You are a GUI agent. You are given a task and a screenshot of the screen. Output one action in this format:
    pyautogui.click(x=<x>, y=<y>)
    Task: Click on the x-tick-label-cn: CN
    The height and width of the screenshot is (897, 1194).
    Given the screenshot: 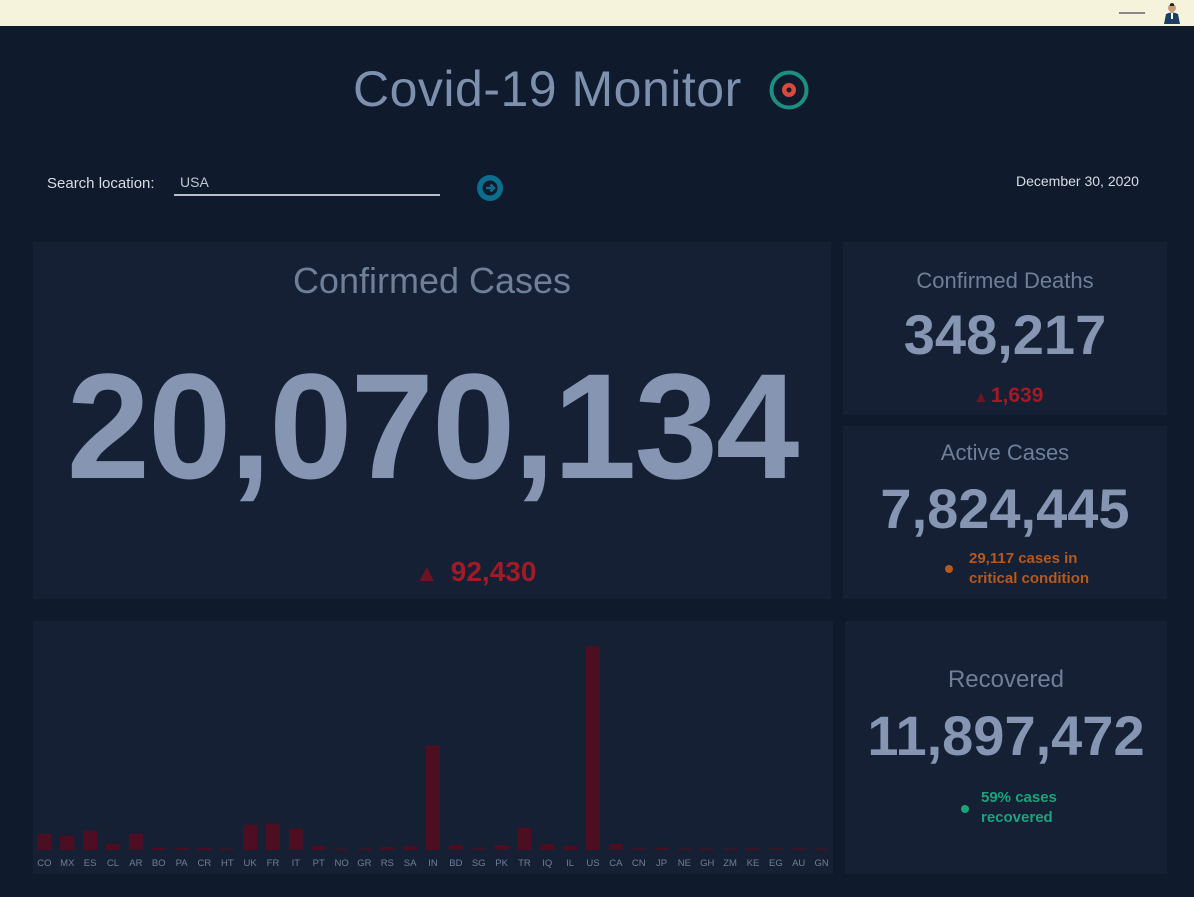 What is the action you would take?
    pyautogui.click(x=639, y=863)
    